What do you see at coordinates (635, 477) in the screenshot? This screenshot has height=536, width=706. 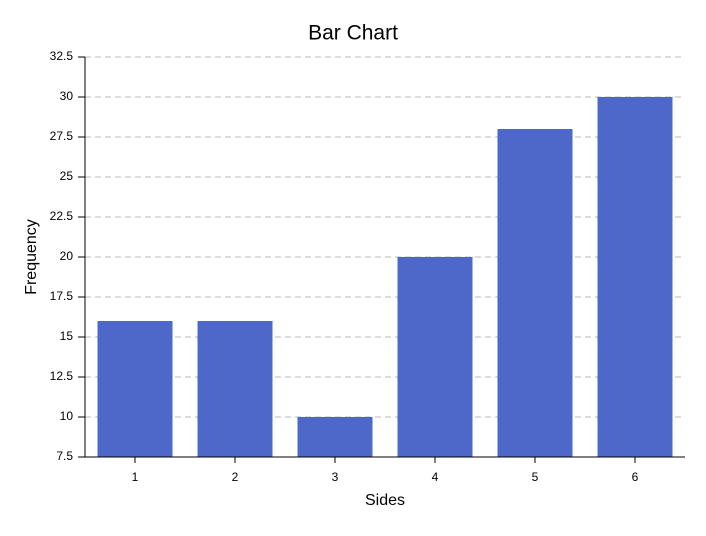 I see `x-tick-label: 6` at bounding box center [635, 477].